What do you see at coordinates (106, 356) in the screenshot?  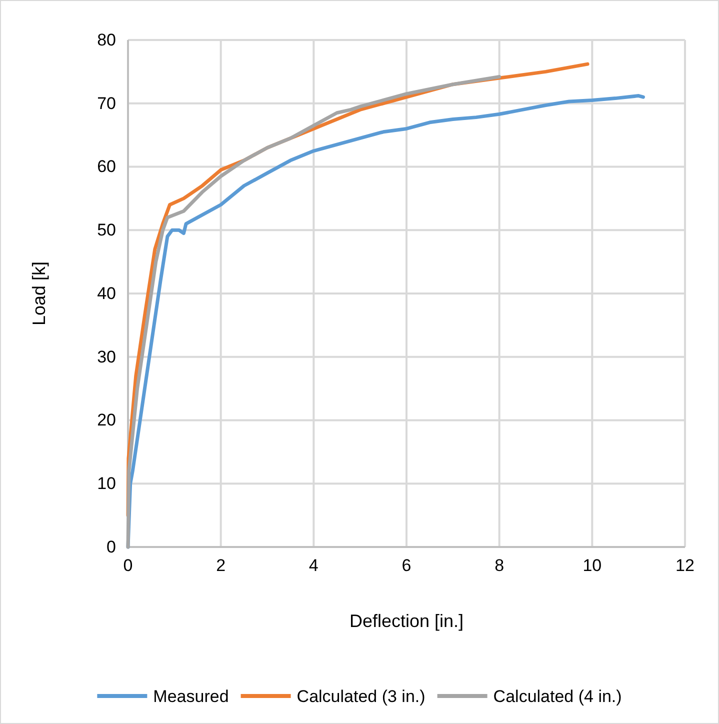 I see `y-tick-label: 30` at bounding box center [106, 356].